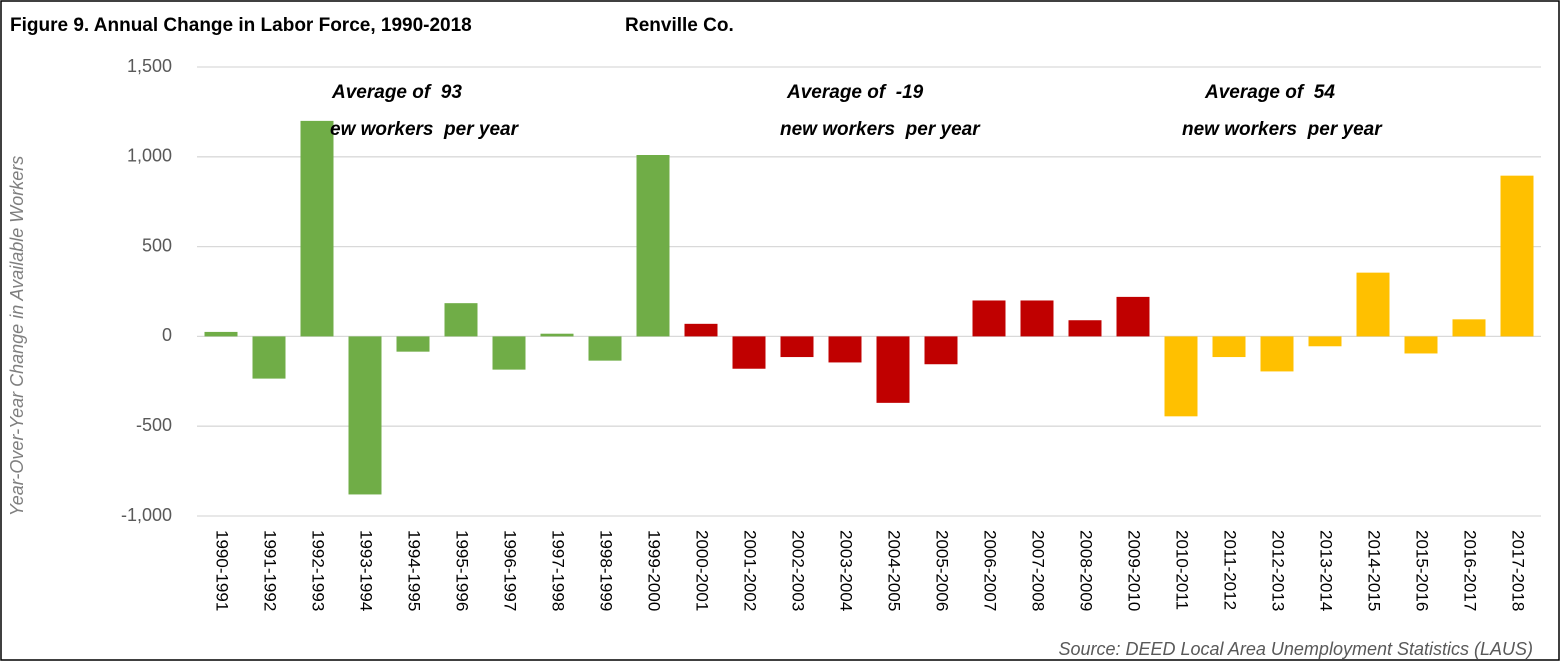 The height and width of the screenshot is (662, 1561). Describe the element at coordinates (1470, 570) in the screenshot. I see `x-tick-label: 2016-2017` at that location.